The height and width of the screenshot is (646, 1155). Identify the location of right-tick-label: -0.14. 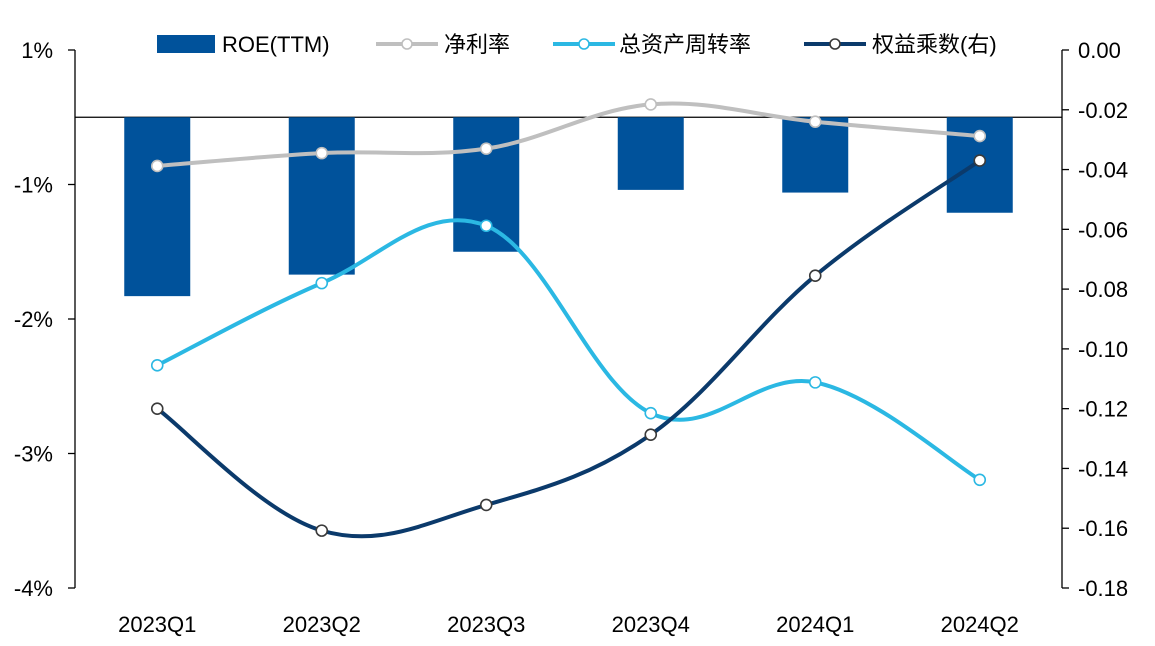
(1103, 468).